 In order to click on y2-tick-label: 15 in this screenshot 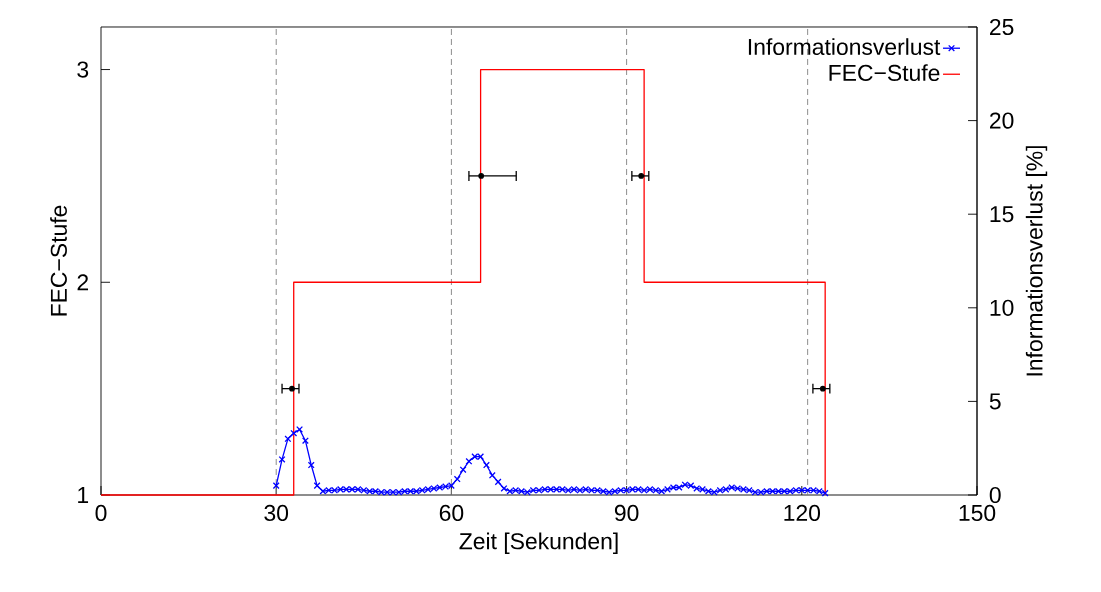, I will do `click(1002, 214)`.